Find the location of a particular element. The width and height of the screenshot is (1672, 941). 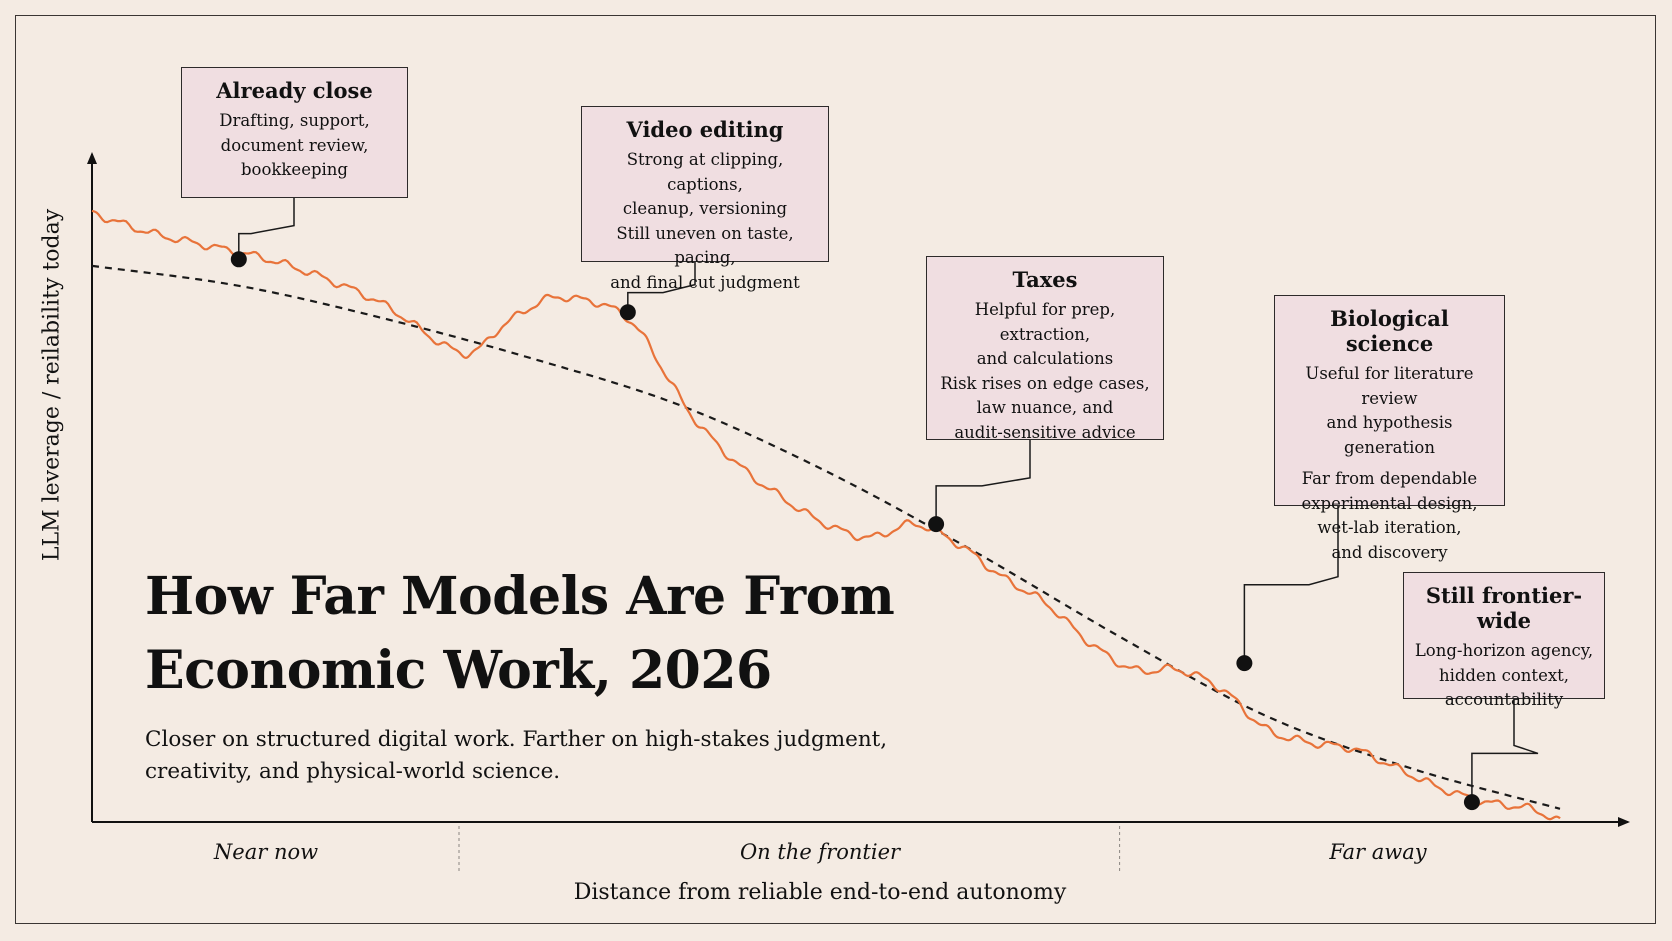

callout-title: Already close is located at coordinates (294, 90).